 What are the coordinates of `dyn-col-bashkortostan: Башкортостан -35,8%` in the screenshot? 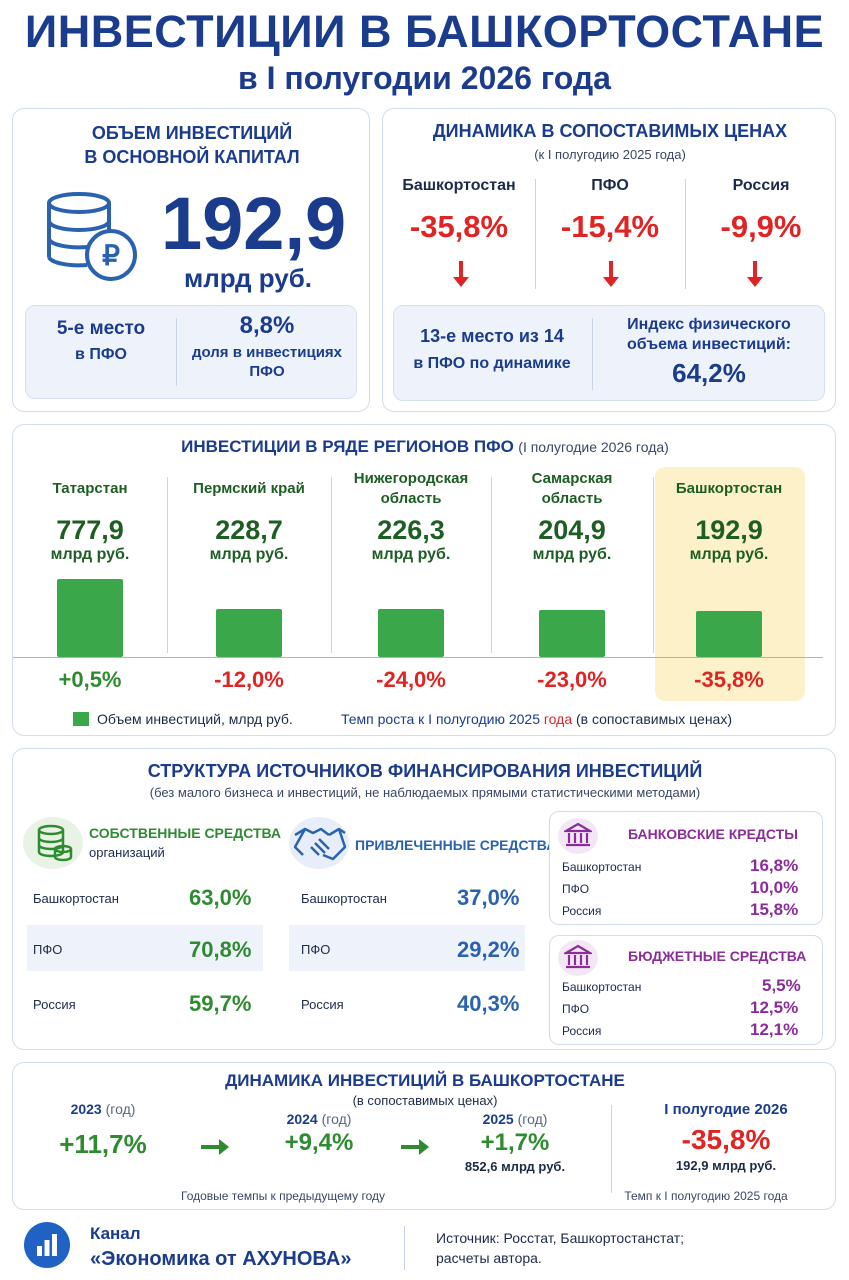 It's located at (459, 211).